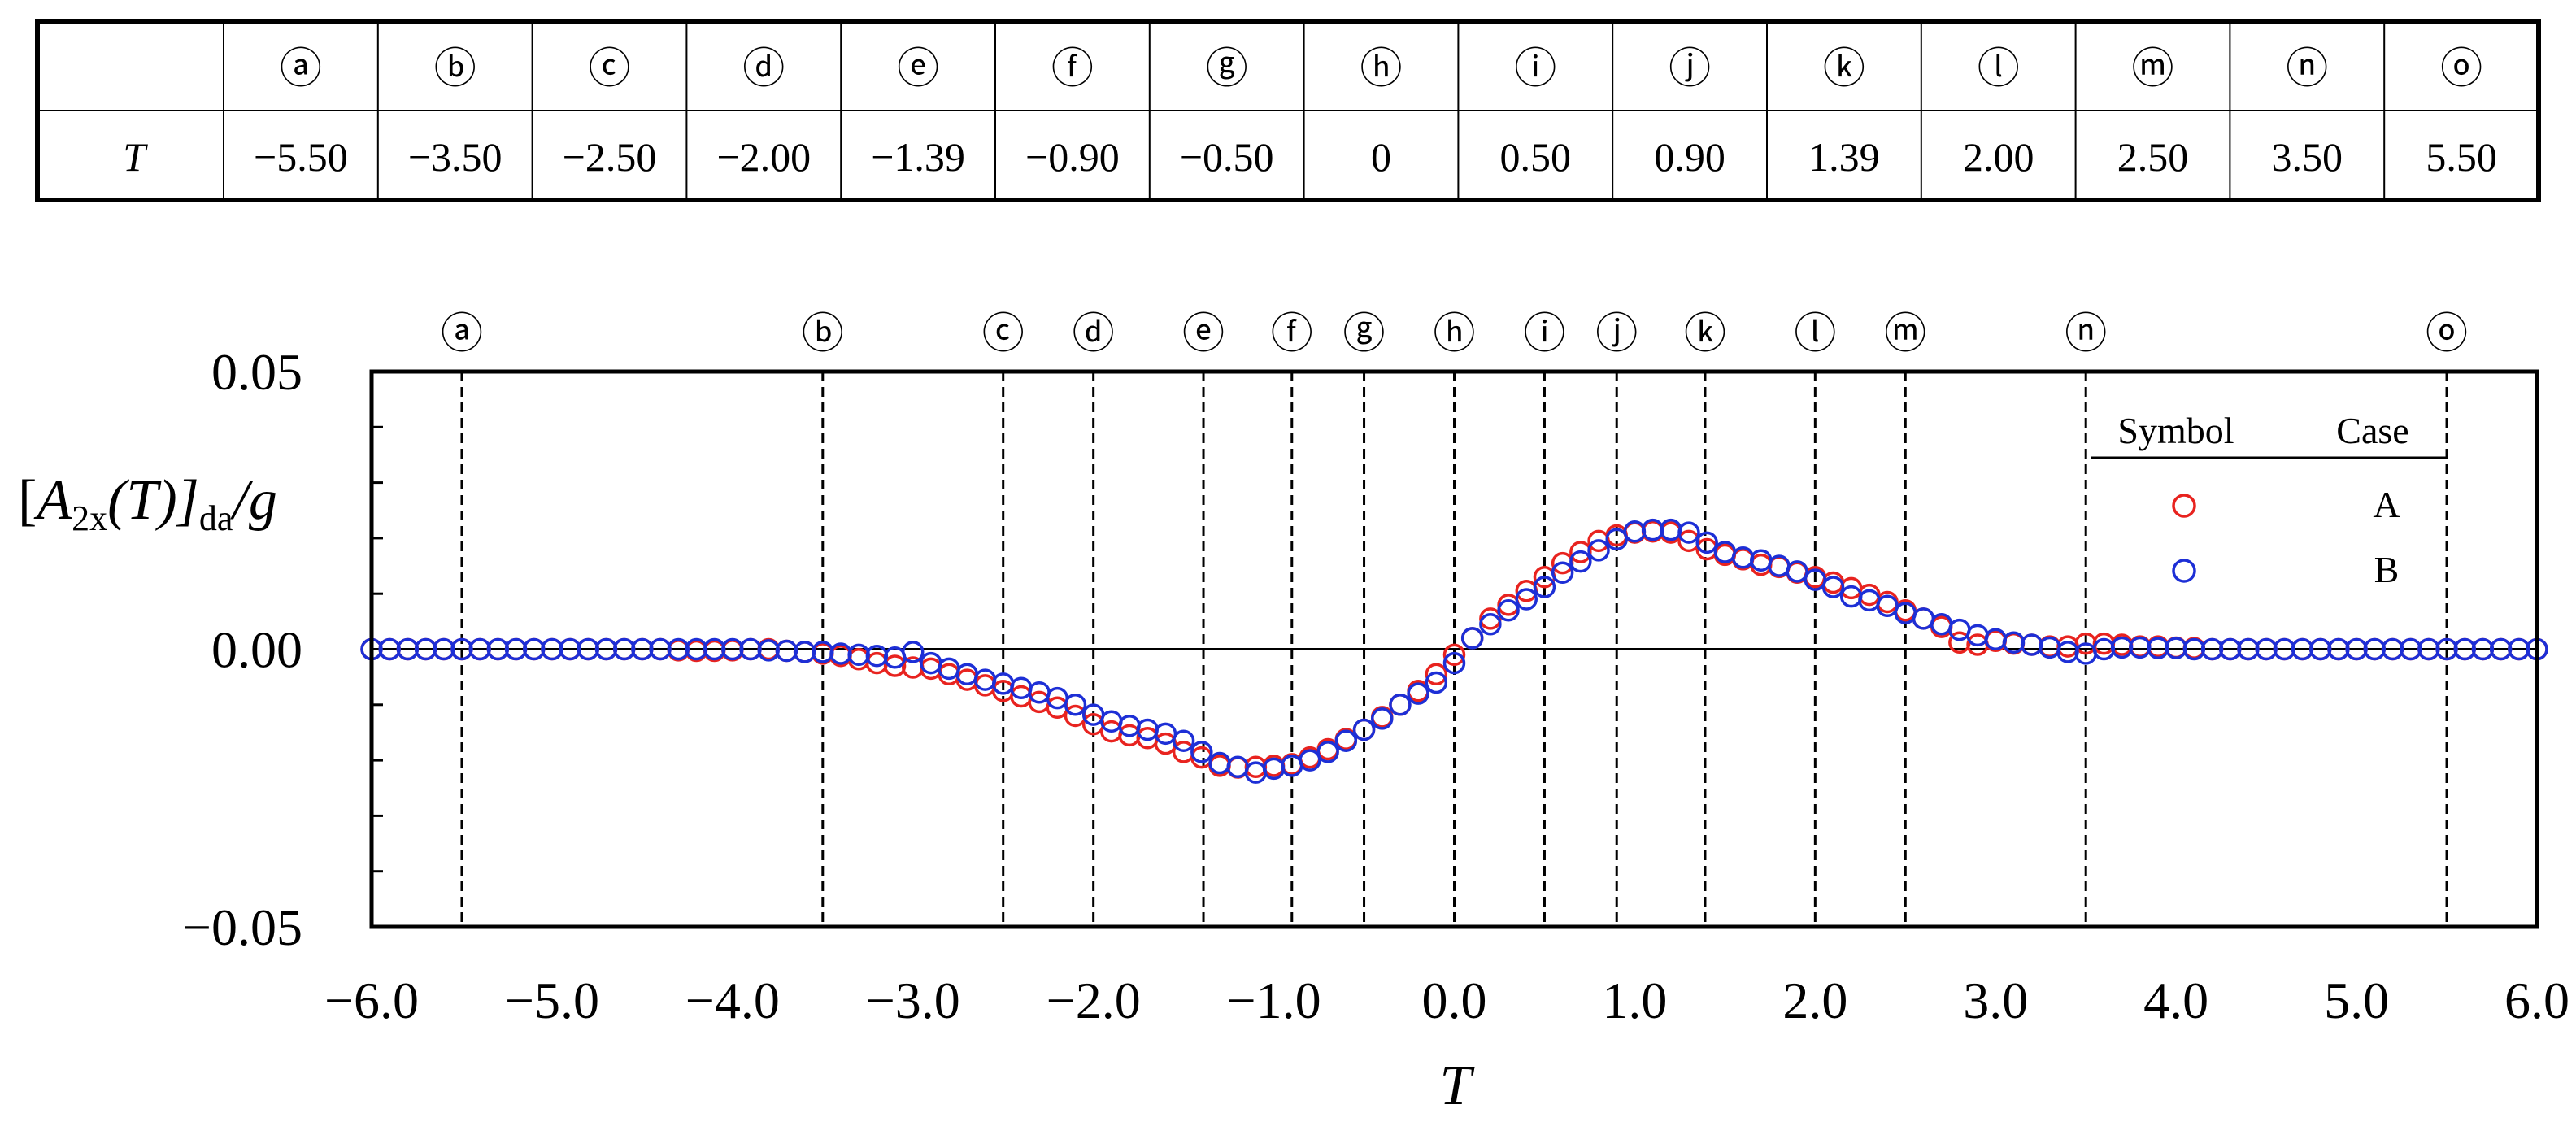  What do you see at coordinates (1815, 1000) in the screenshot?
I see `x-tick-label: 2.0` at bounding box center [1815, 1000].